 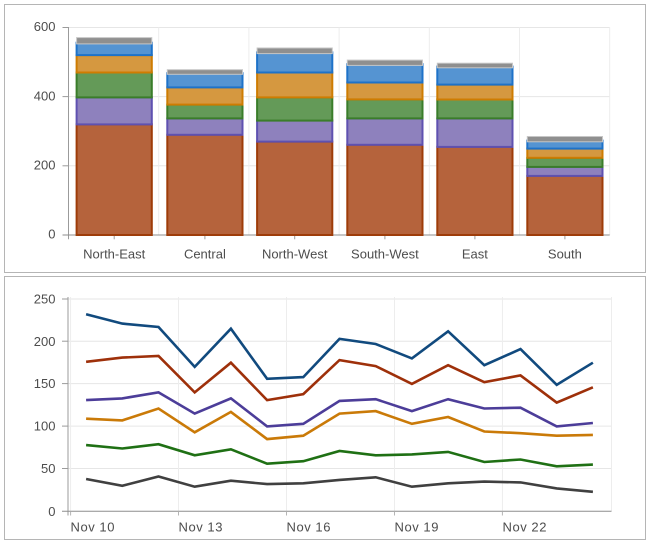 What do you see at coordinates (385, 254) in the screenshot?
I see `svg-text: South-West` at bounding box center [385, 254].